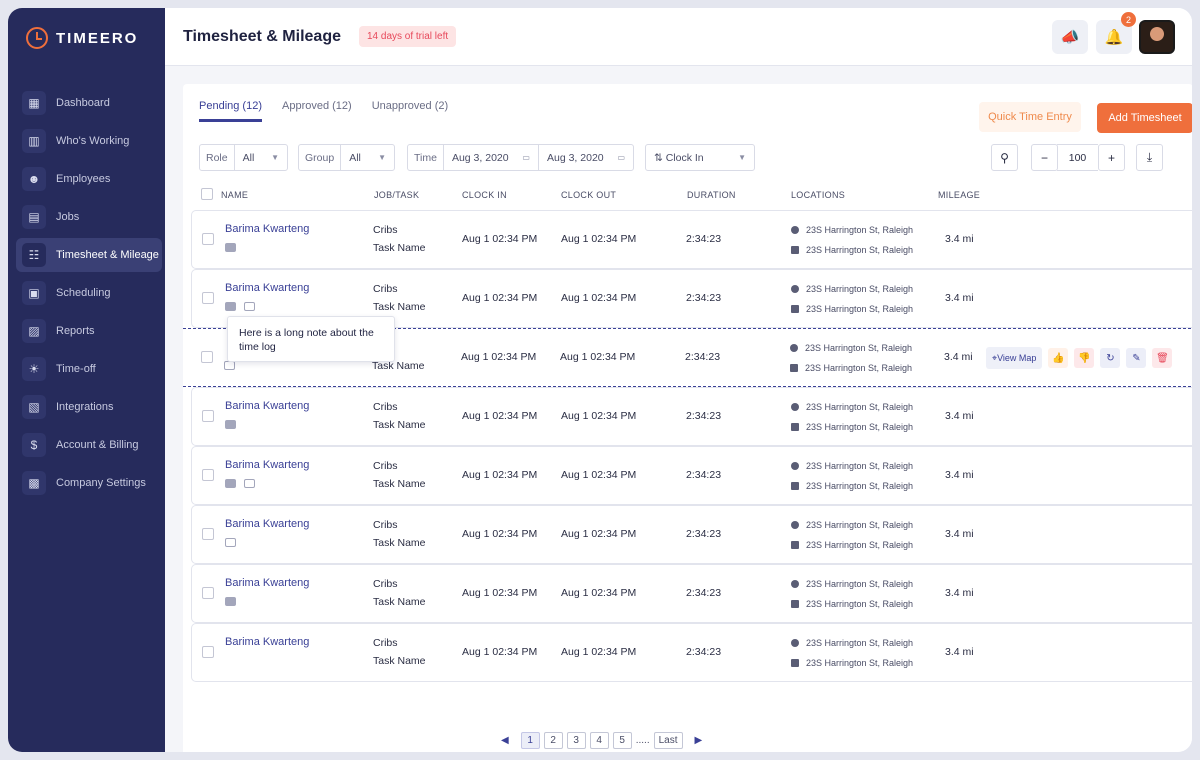  Describe the element at coordinates (385, 525) in the screenshot. I see `job-name: Cribs` at that location.